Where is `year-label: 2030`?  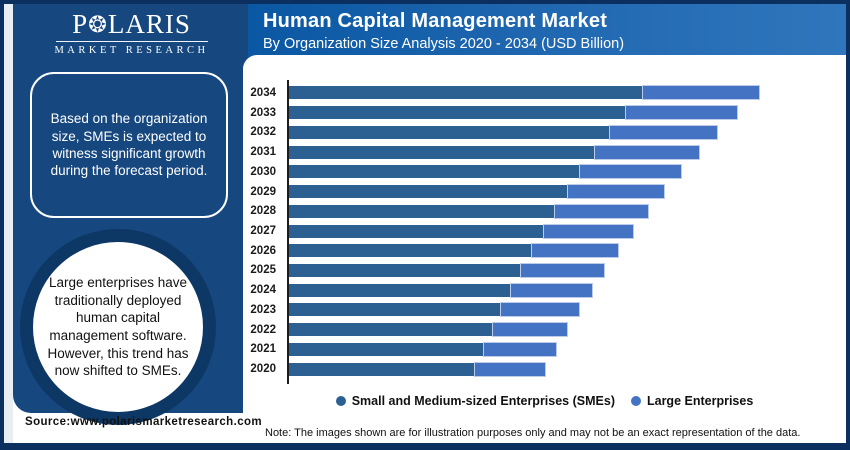 year-label: 2030 is located at coordinates (263, 171).